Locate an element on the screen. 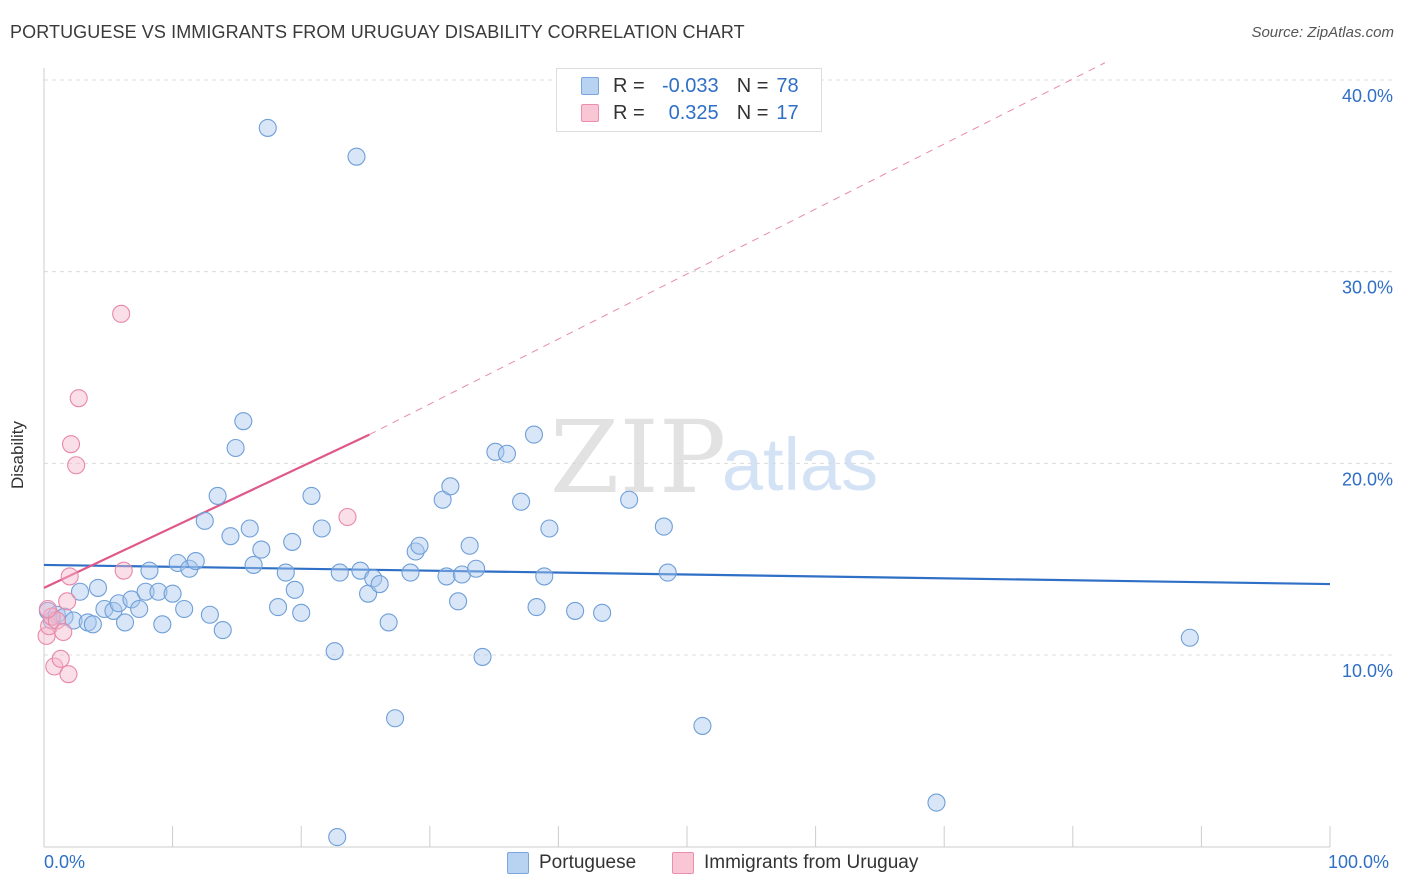 The height and width of the screenshot is (892, 1406). x-tick-label-max: 100.0% is located at coordinates (1359, 862).